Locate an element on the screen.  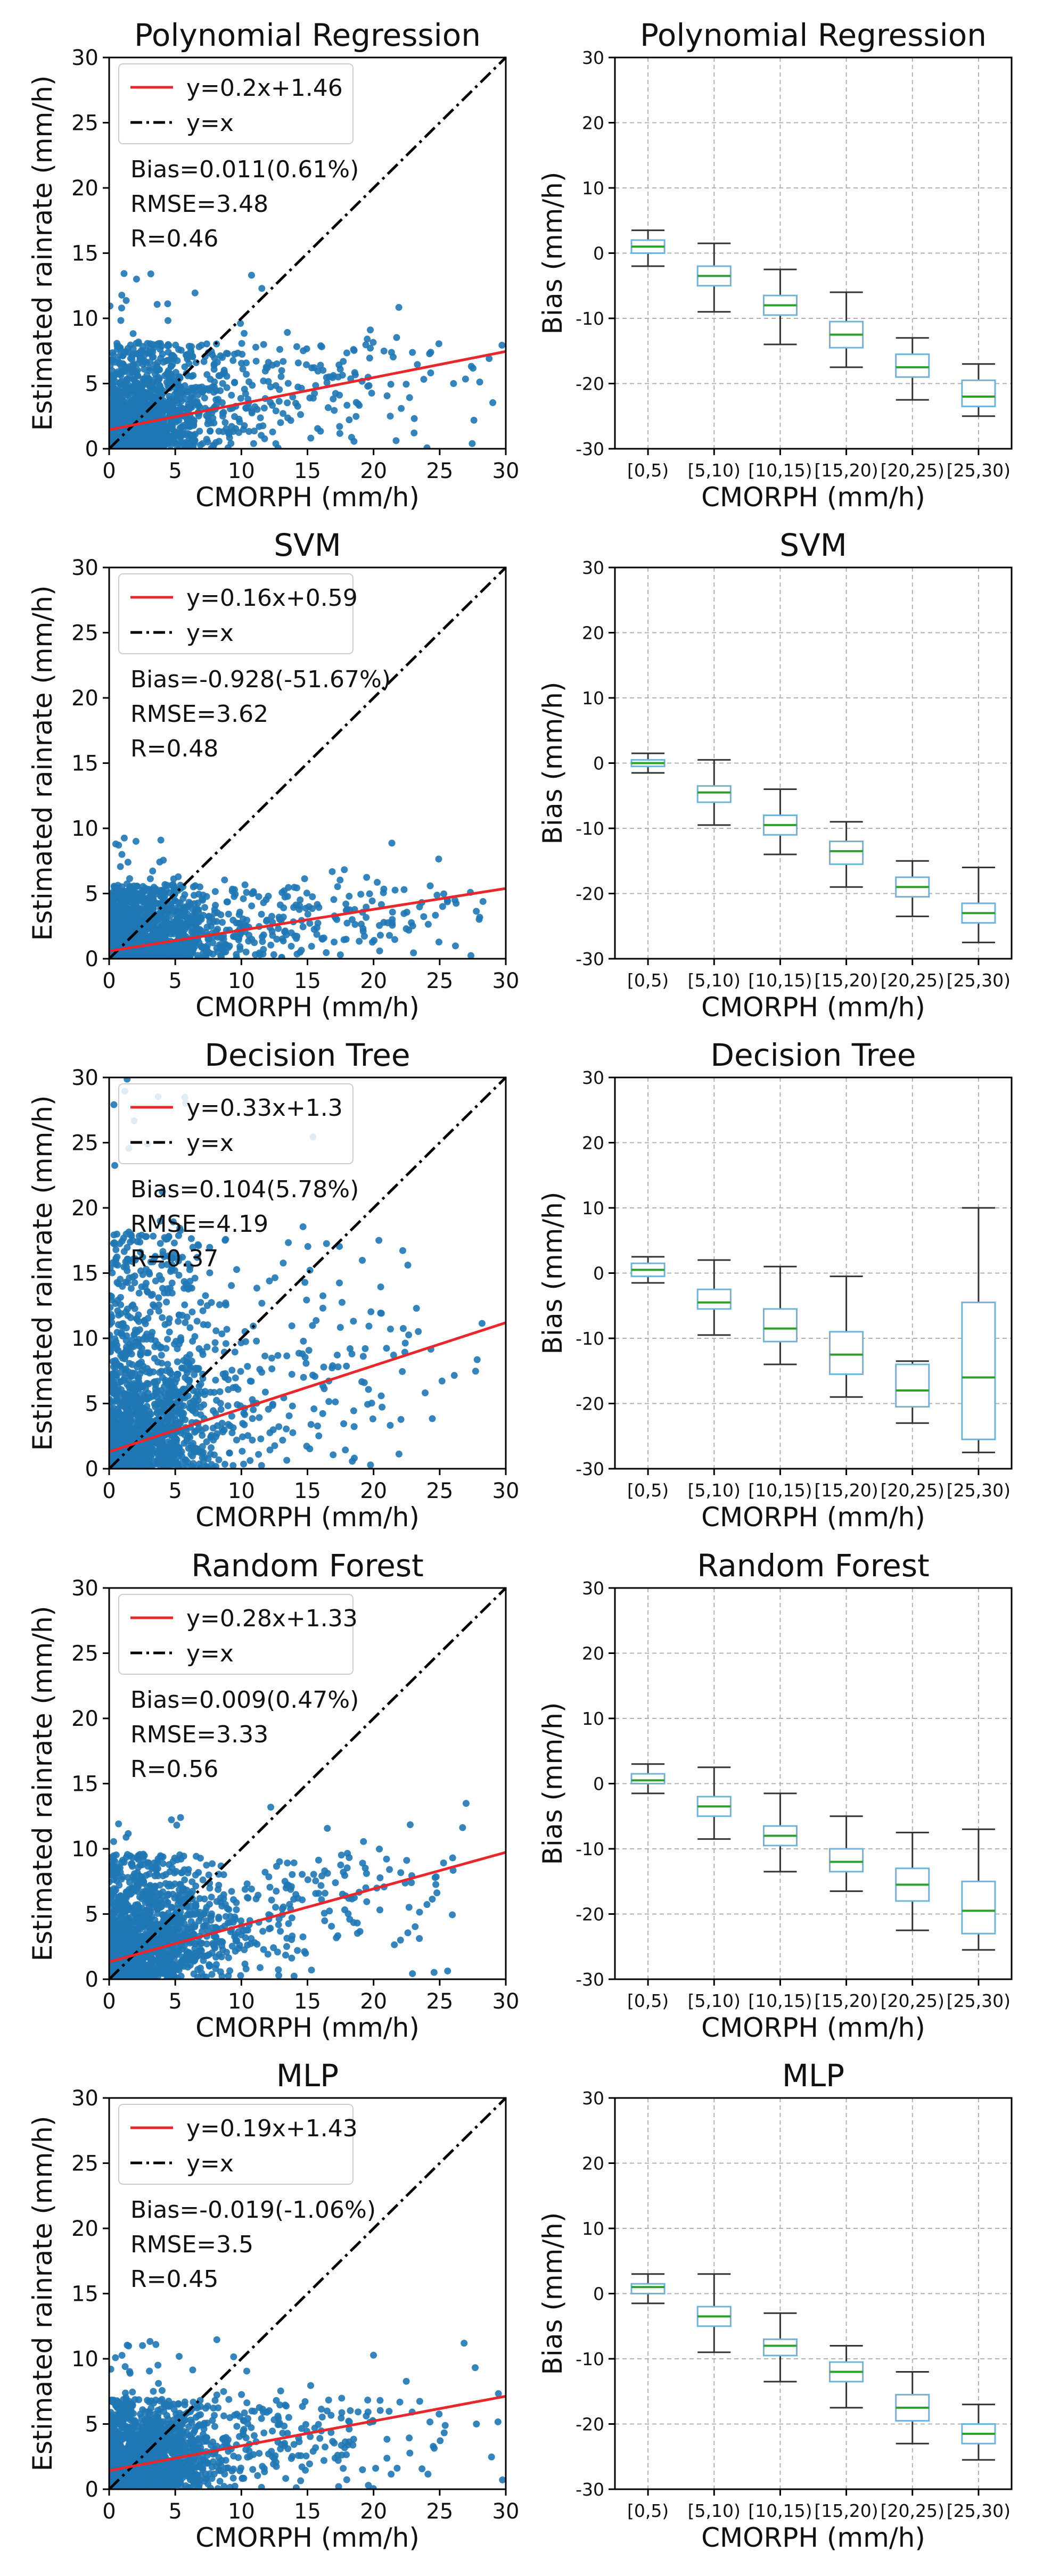
x-tick-label: 15 is located at coordinates (307, 471).